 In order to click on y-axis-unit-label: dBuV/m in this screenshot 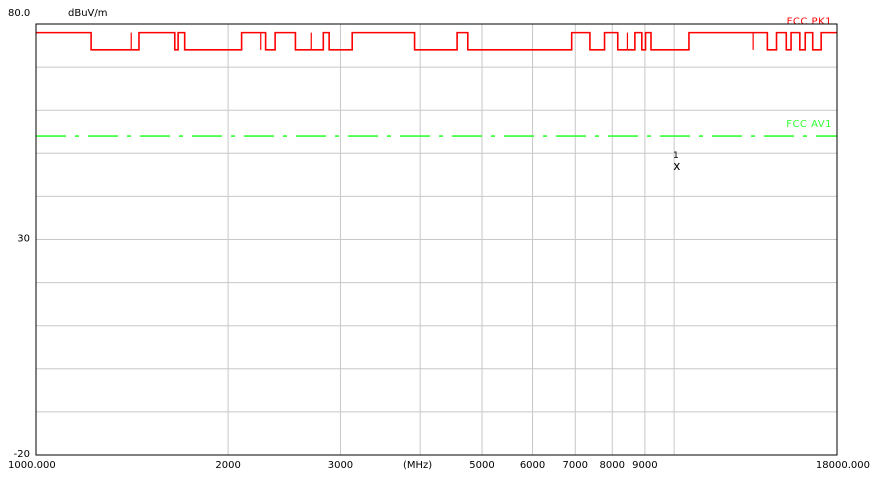, I will do `click(88, 13)`.